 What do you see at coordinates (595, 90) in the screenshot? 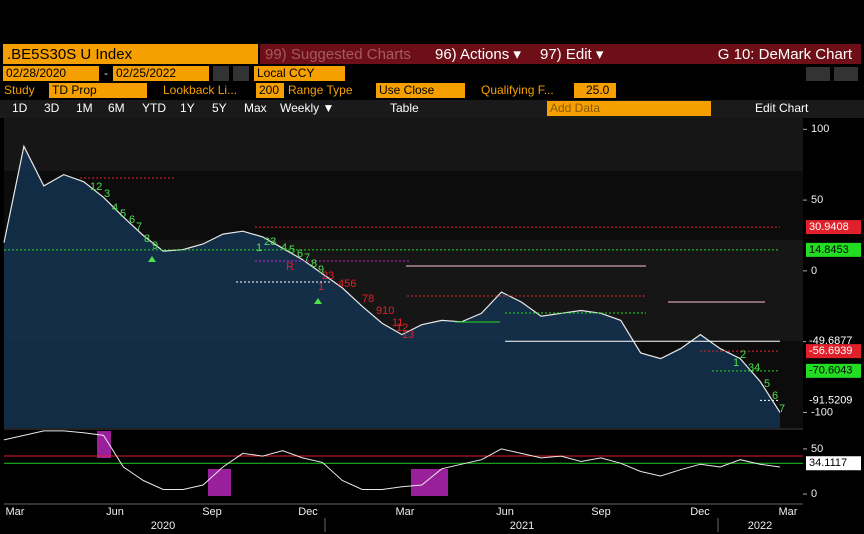
I see `qual-box` at bounding box center [595, 90].